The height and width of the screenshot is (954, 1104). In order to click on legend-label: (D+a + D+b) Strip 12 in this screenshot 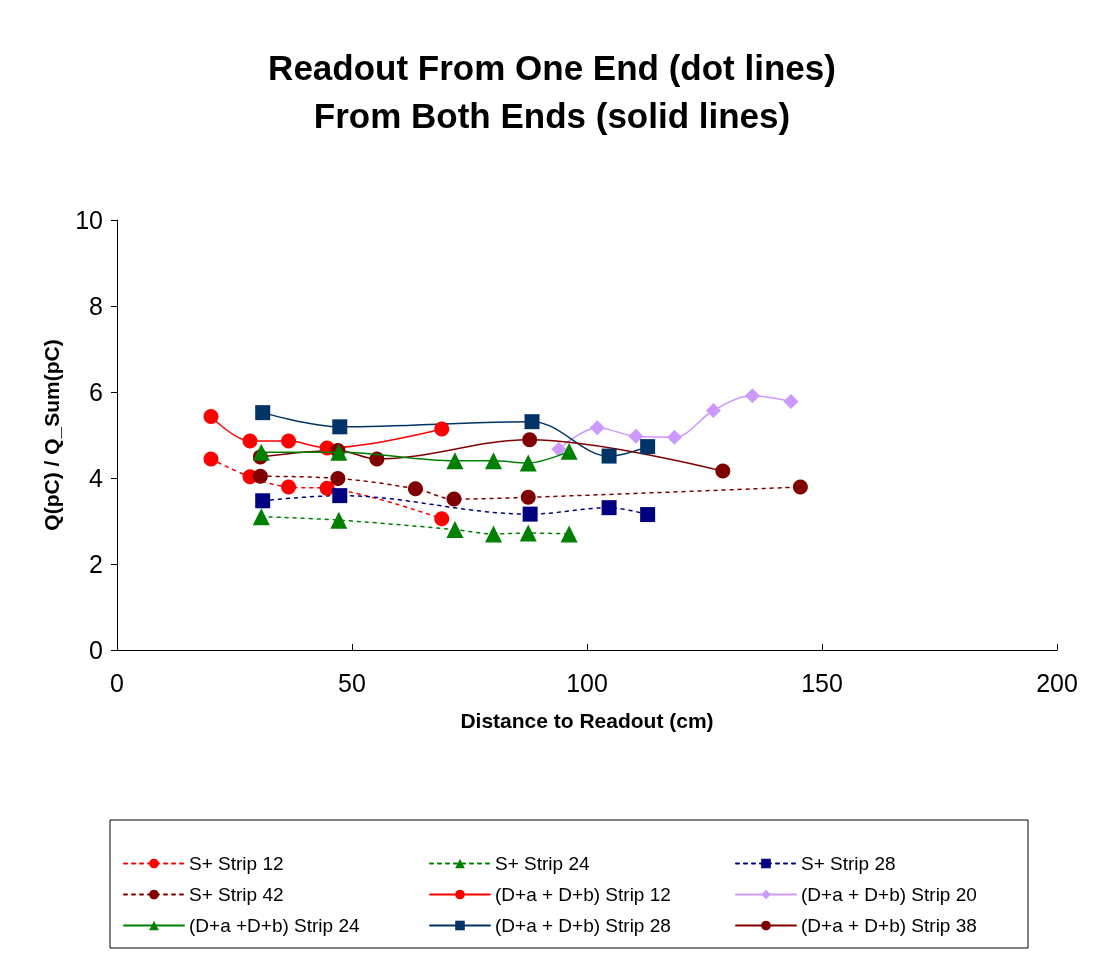, I will do `click(583, 894)`.